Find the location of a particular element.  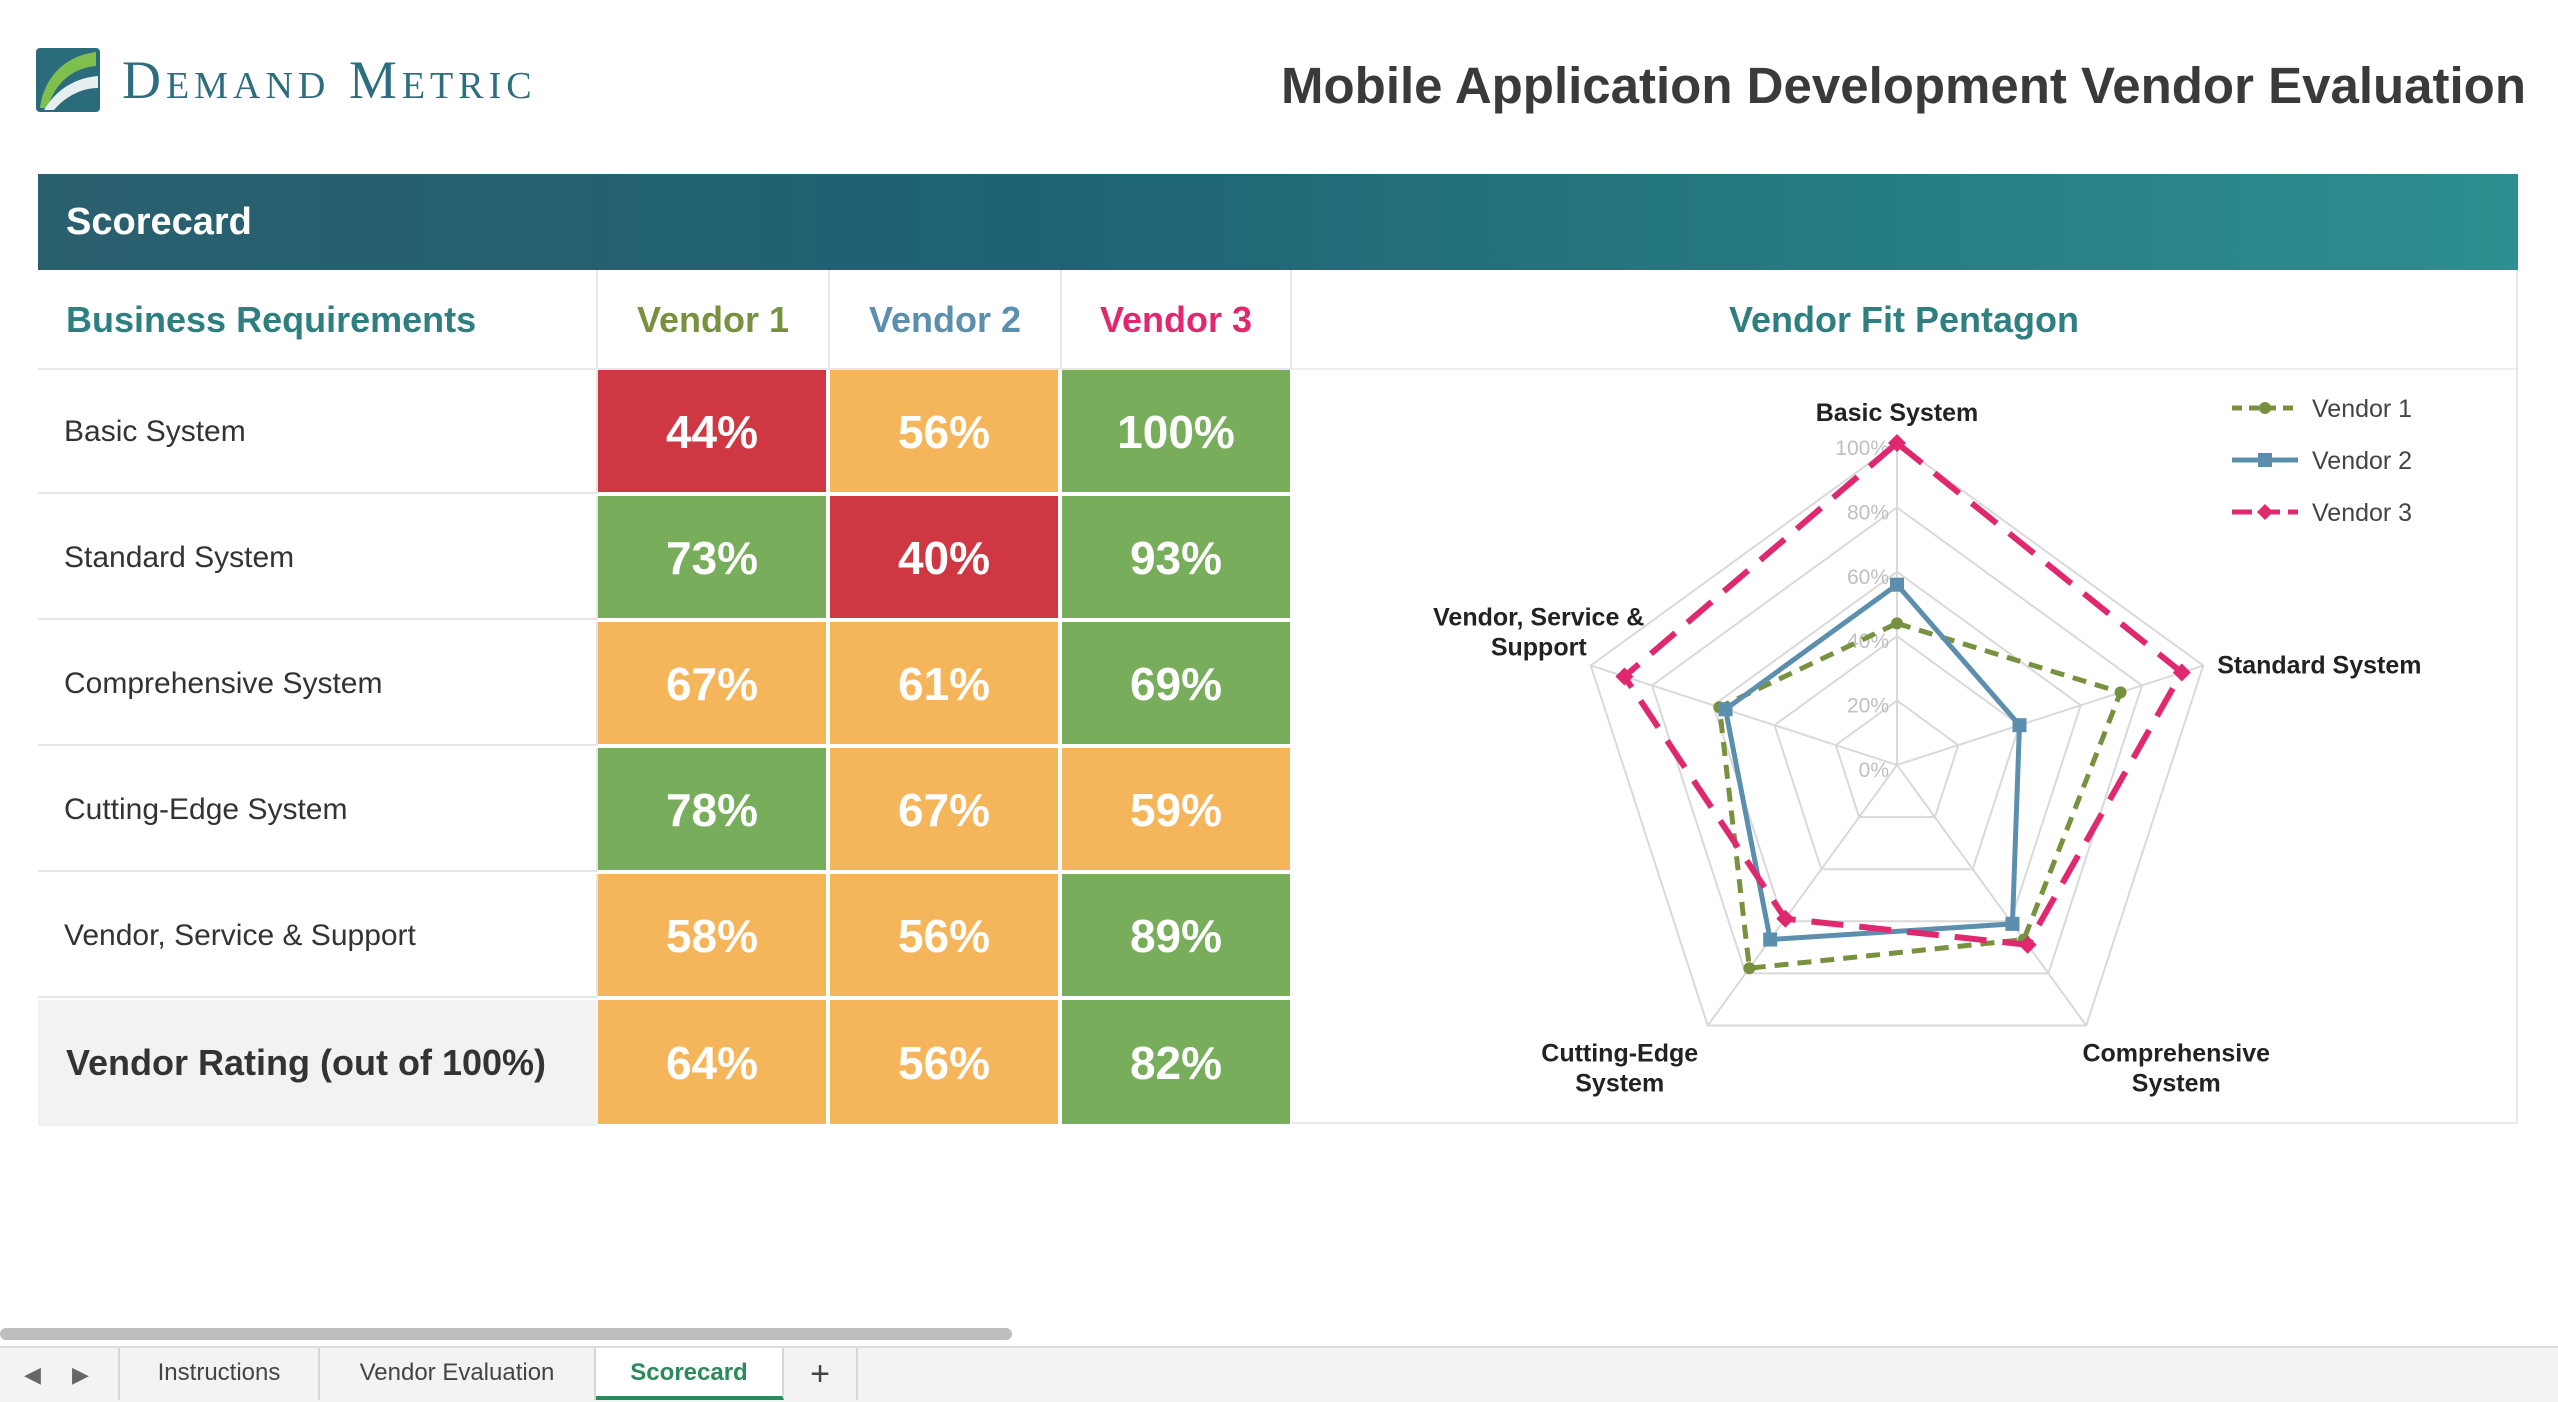

cell-vendor-service-v2: 56% is located at coordinates (945, 936).